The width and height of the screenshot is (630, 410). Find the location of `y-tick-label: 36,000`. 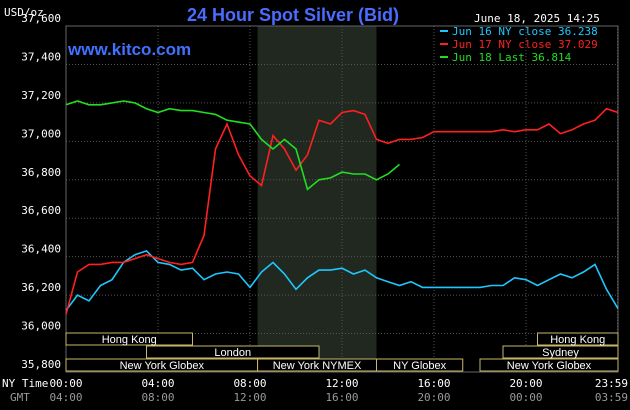

y-tick-label: 36,000 is located at coordinates (41, 326).